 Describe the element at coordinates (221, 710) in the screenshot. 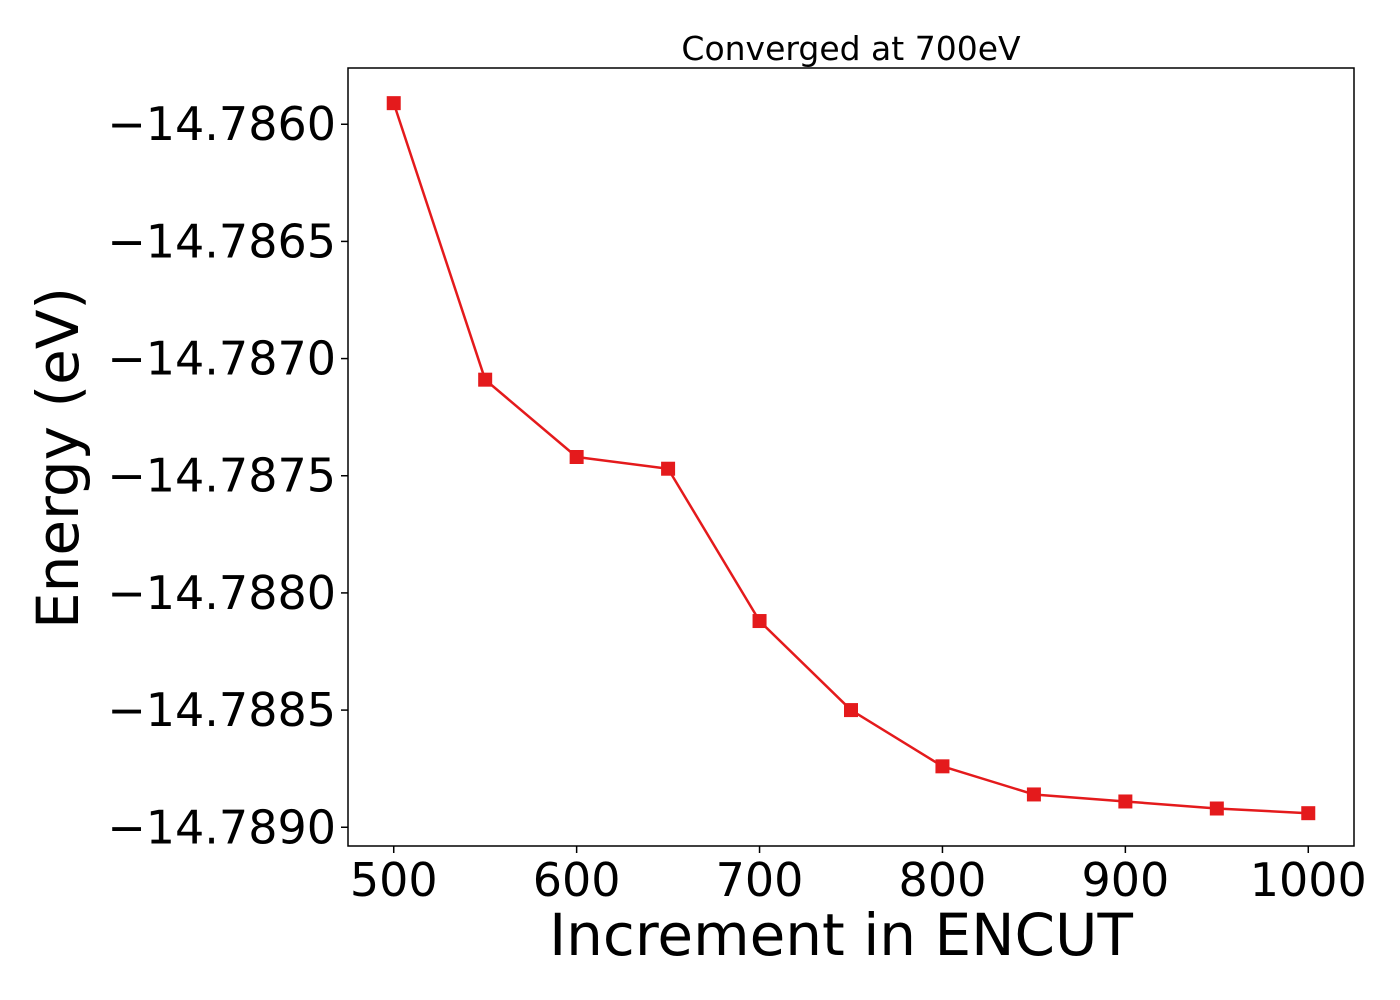

I see `y-tick-label: −14.7885` at that location.